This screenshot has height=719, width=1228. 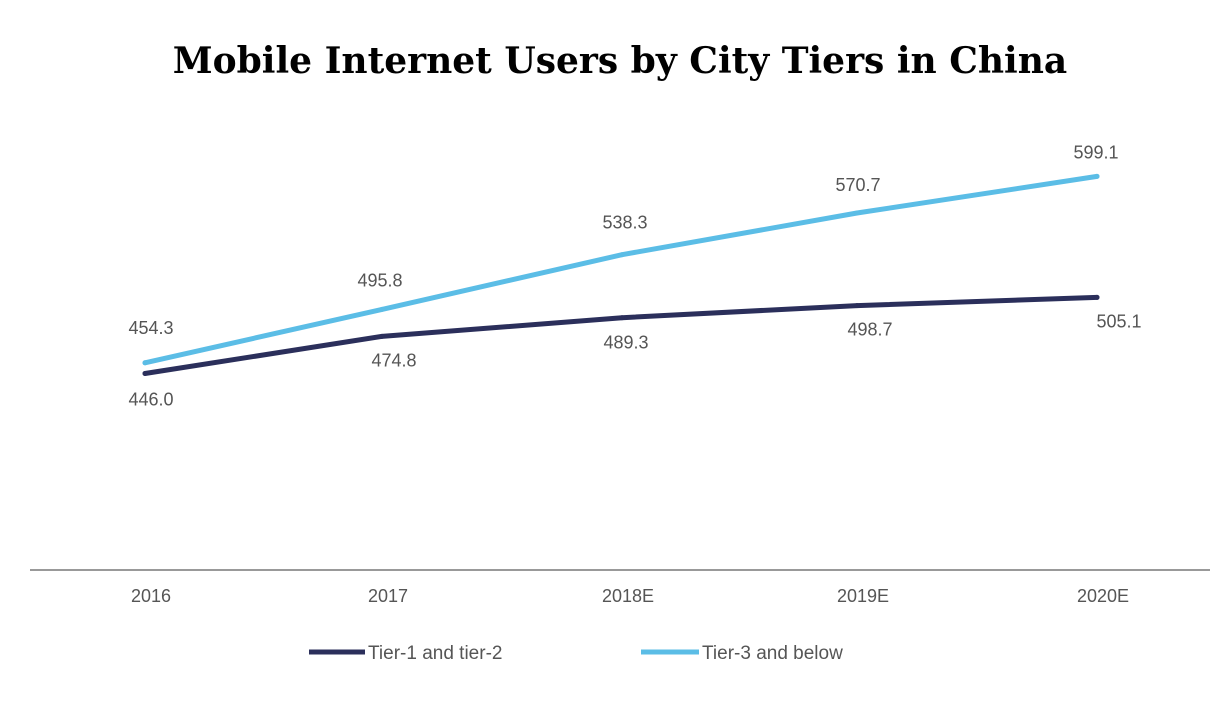 I want to click on x-tick-label-2016: 2016, so click(x=151, y=596).